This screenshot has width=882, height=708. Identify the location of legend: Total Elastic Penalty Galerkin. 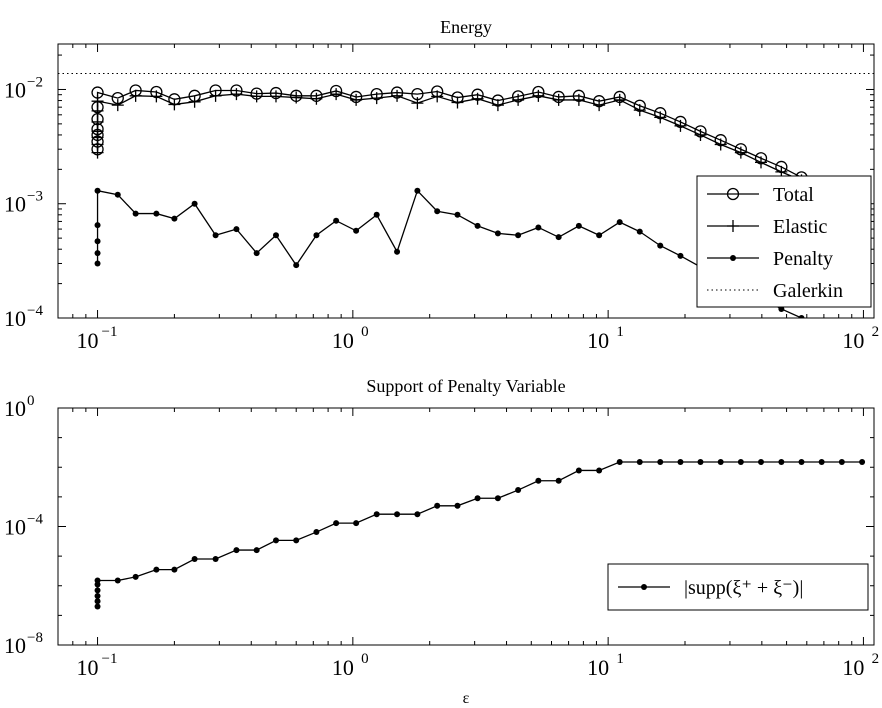
(784, 241).